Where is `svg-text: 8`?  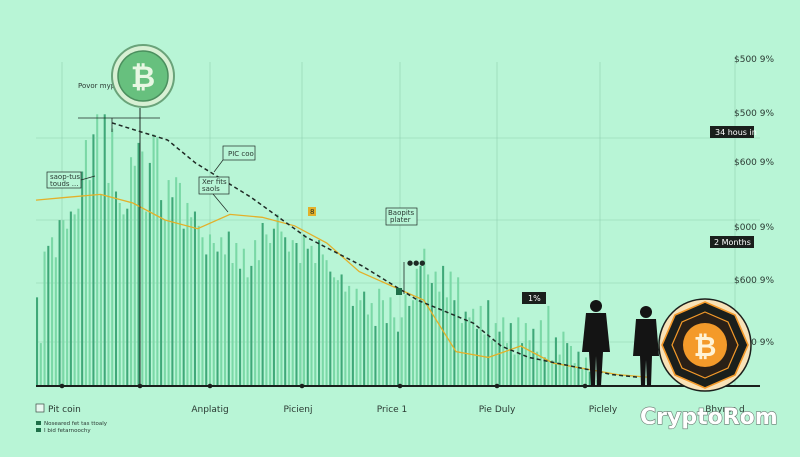
svg-text: 8 is located at coordinates (312, 212).